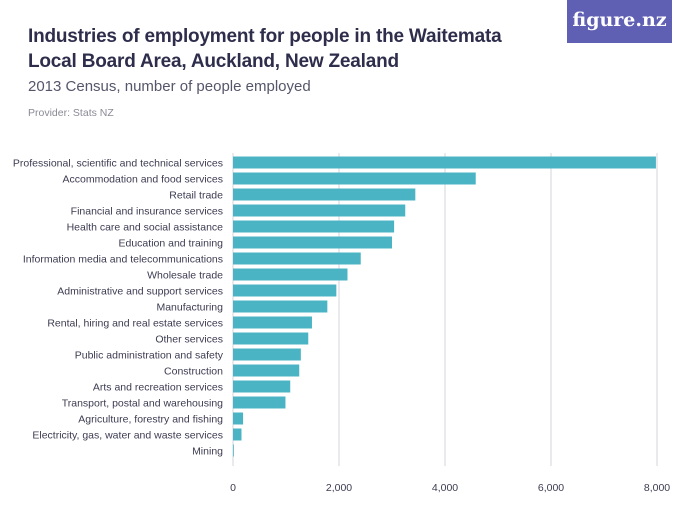 The height and width of the screenshot is (525, 700). What do you see at coordinates (140, 291) in the screenshot?
I see `category-label: Administrative and support services` at bounding box center [140, 291].